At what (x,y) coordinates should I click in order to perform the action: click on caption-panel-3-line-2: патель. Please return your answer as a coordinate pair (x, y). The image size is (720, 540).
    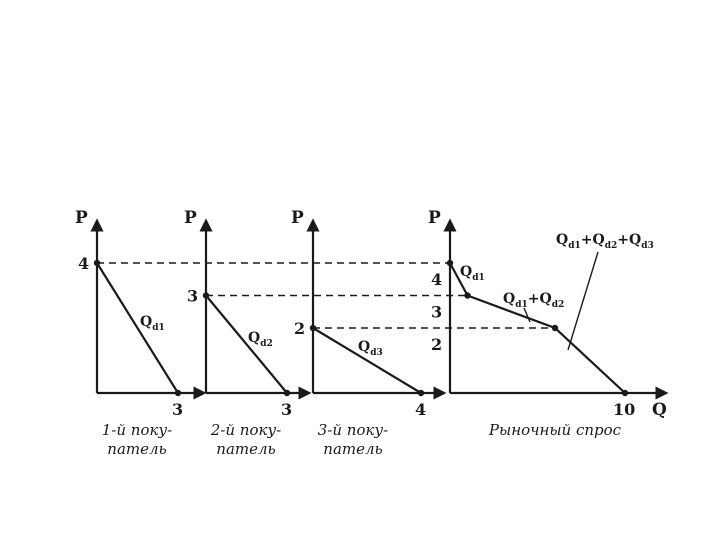
    Looking at the image, I should click on (352, 449).